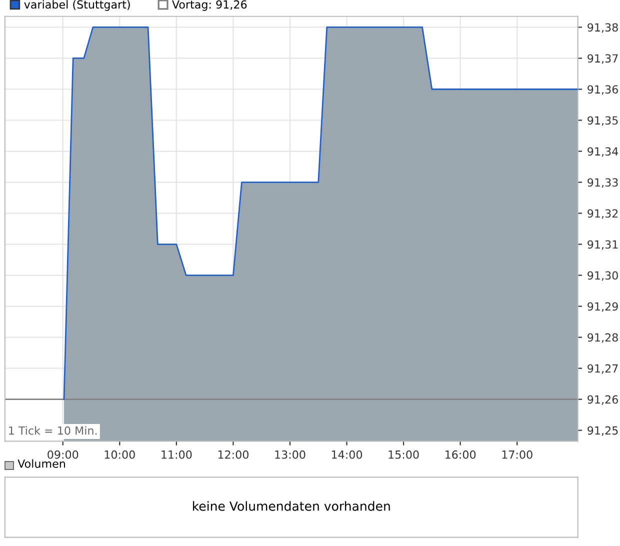 This screenshot has height=546, width=620. I want to click on y-tick-label: 91,38, so click(603, 28).